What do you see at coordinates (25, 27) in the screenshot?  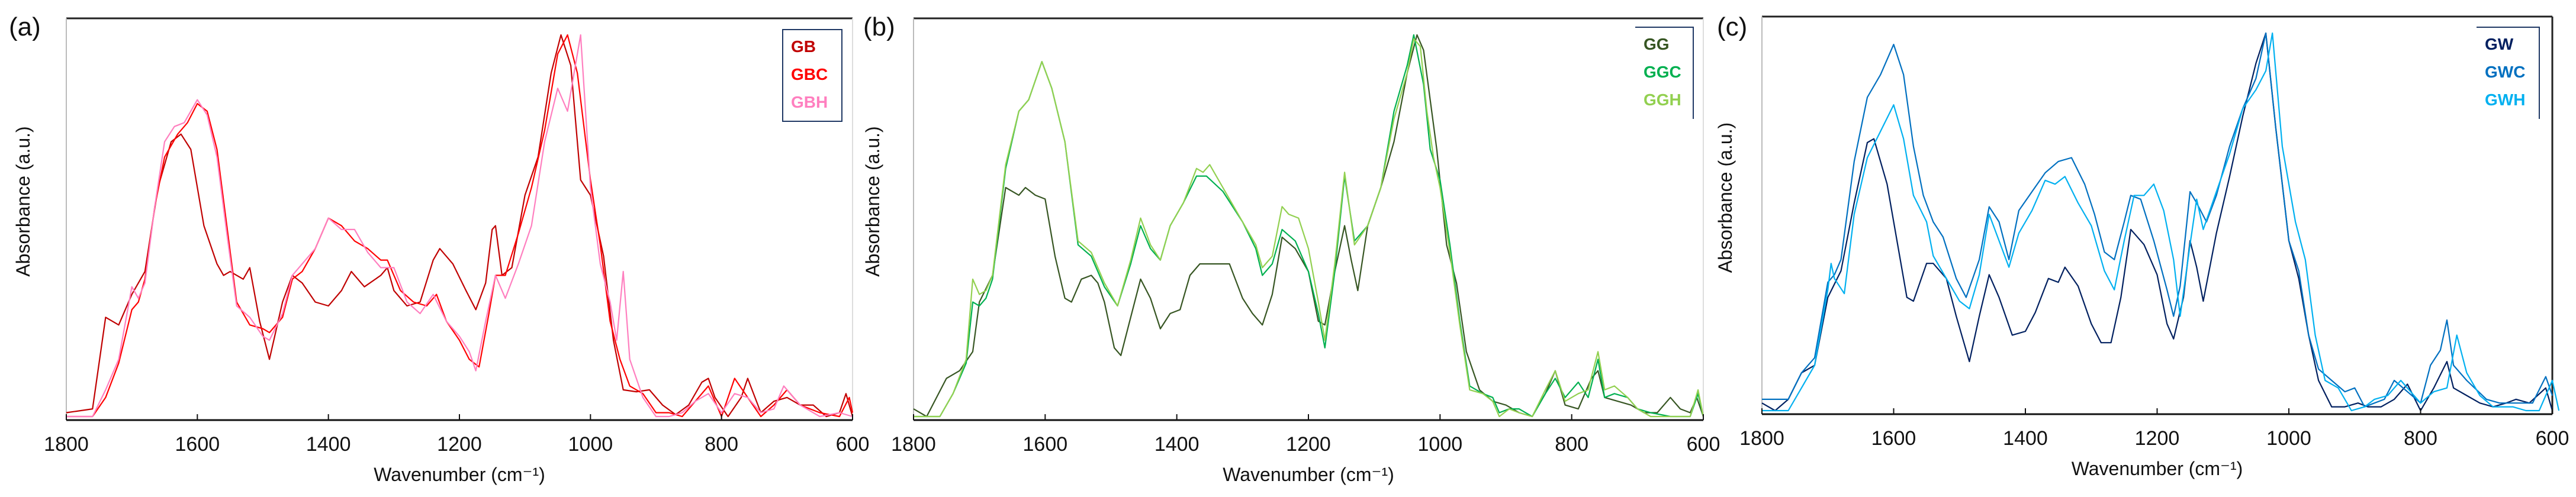 I see `panel-label: (a)` at bounding box center [25, 27].